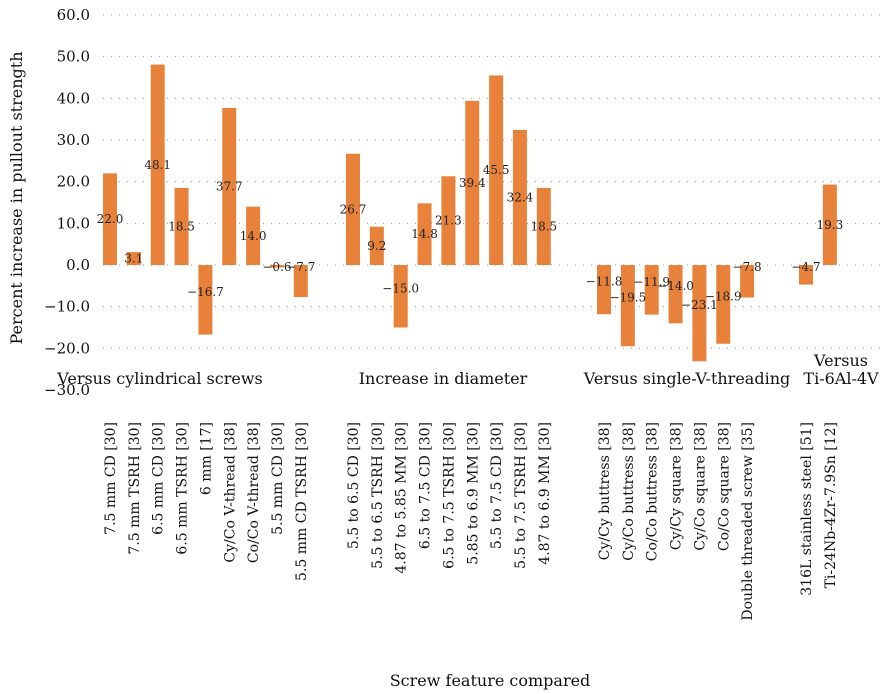  I want to click on y-axis-label: Percent increase in pullout strength, so click(16, 198).